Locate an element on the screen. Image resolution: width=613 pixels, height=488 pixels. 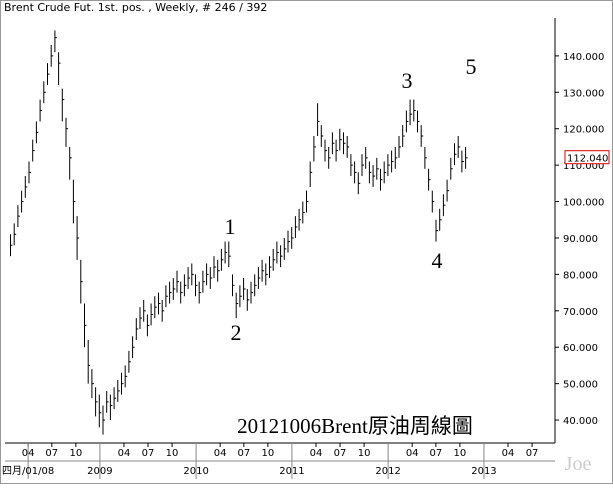
y-tick-label: 120.000 is located at coordinates (583, 130).